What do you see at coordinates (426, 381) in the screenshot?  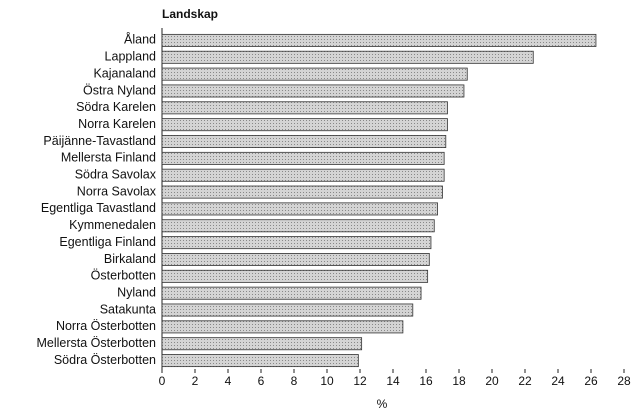 I see `x-tick-label: 16` at bounding box center [426, 381].